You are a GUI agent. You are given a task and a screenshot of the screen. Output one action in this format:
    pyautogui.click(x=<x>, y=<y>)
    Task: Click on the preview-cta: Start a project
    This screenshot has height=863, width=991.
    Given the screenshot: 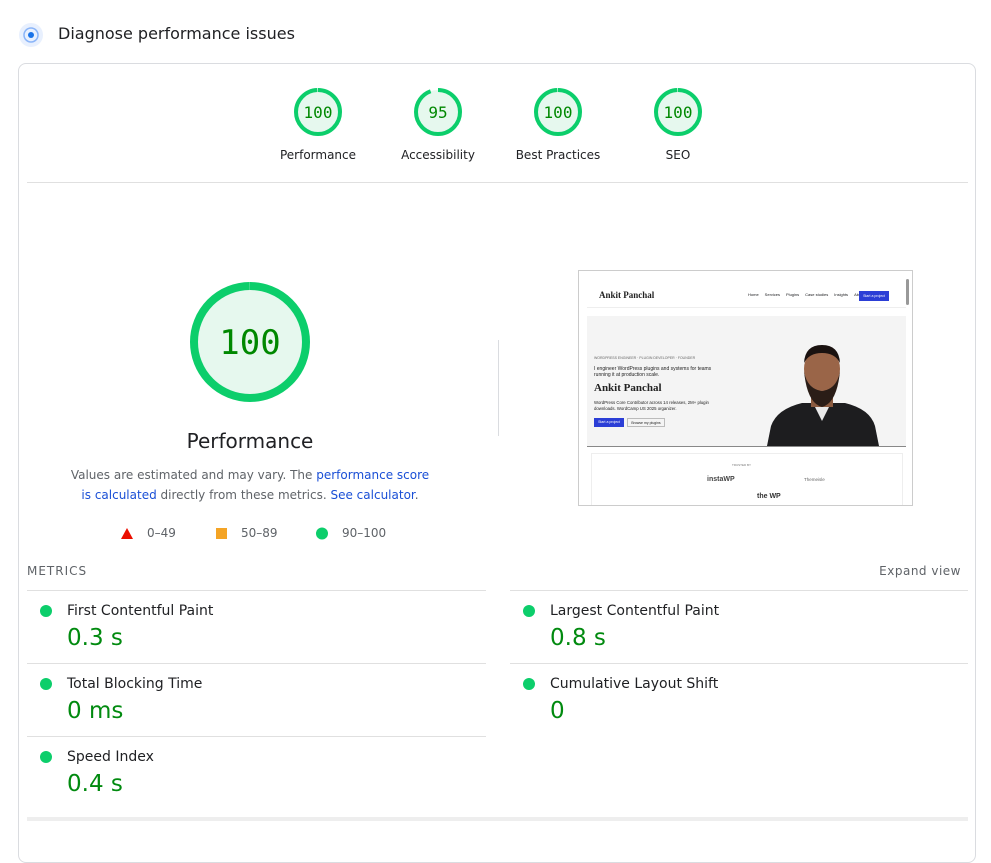 What is the action you would take?
    pyautogui.click(x=874, y=296)
    